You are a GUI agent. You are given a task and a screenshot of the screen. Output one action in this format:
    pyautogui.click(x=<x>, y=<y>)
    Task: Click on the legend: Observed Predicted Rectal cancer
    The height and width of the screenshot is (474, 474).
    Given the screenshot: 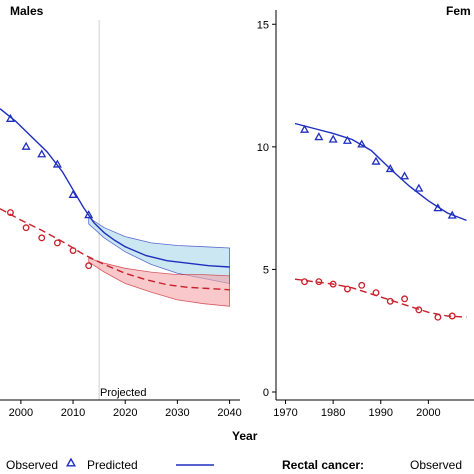 What is the action you would take?
    pyautogui.click(x=234, y=464)
    